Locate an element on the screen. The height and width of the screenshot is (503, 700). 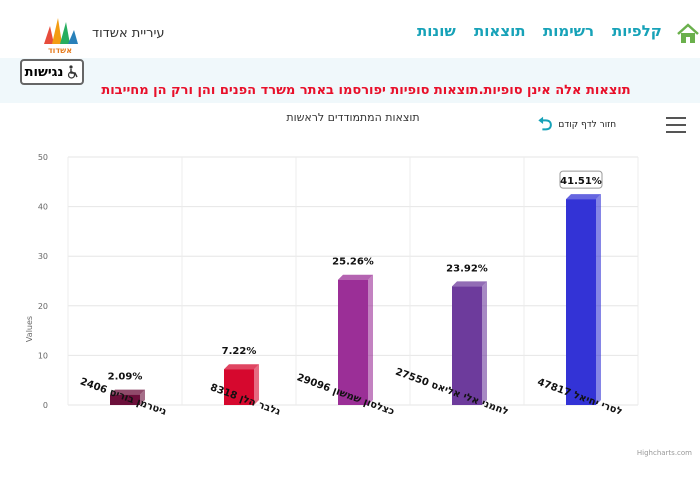
y-tick-label: 30 is located at coordinates (43, 256).